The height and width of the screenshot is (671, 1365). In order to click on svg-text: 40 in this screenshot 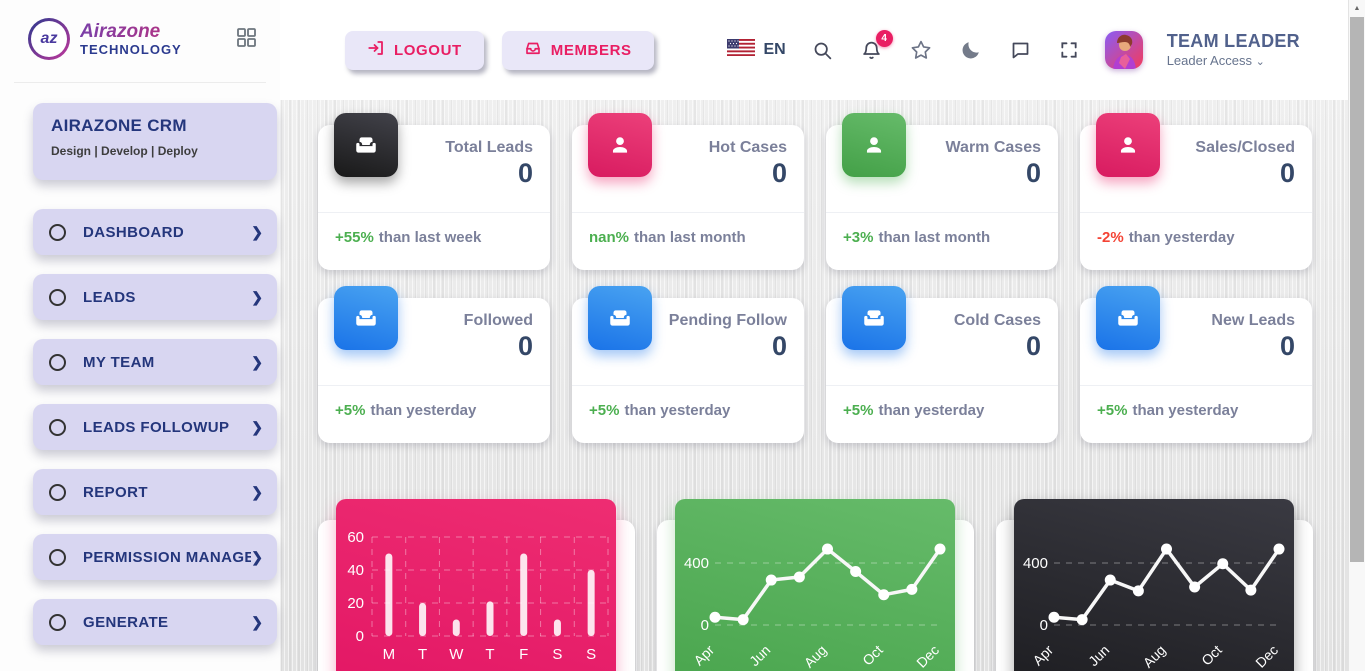, I will do `click(355, 570)`.